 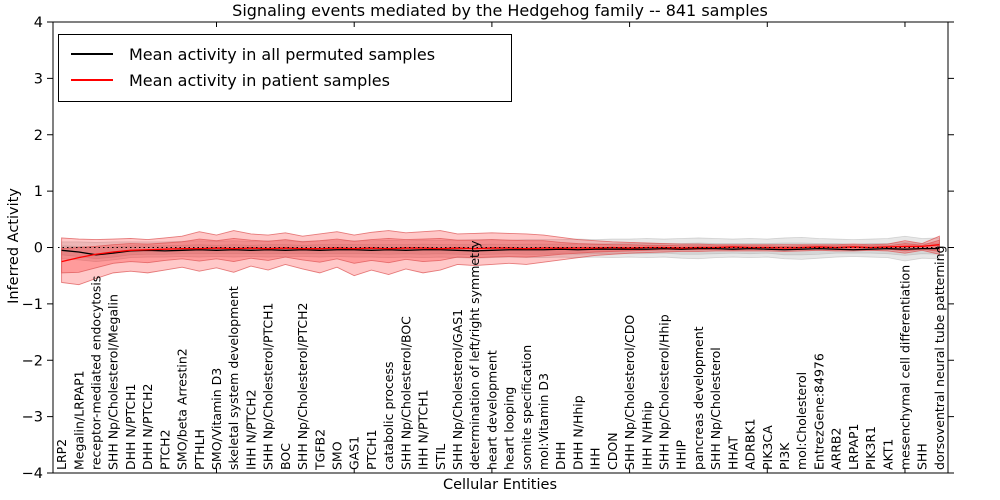 What do you see at coordinates (491, 410) in the screenshot?
I see `x-tick-label: heart development` at bounding box center [491, 410].